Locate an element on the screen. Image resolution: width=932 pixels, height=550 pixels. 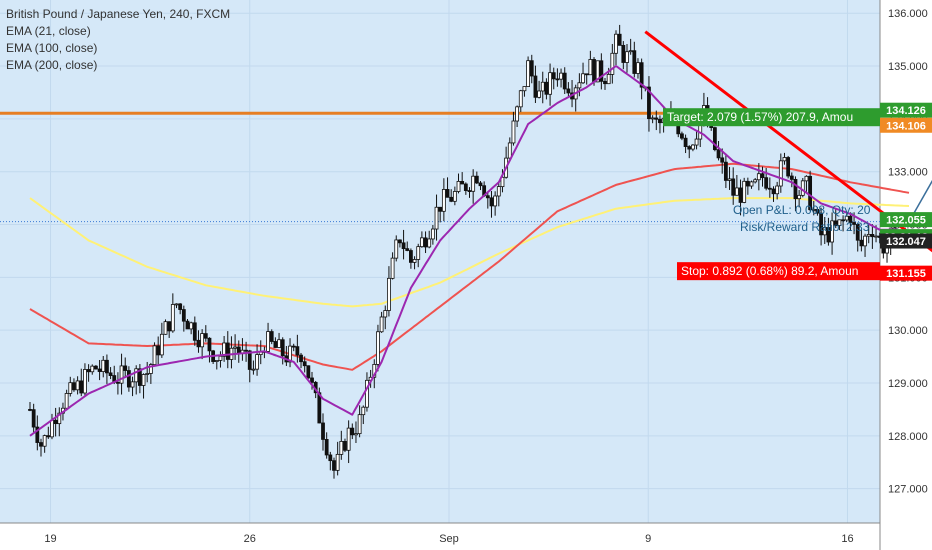
y-tick-label: 133.000 is located at coordinates (908, 173).